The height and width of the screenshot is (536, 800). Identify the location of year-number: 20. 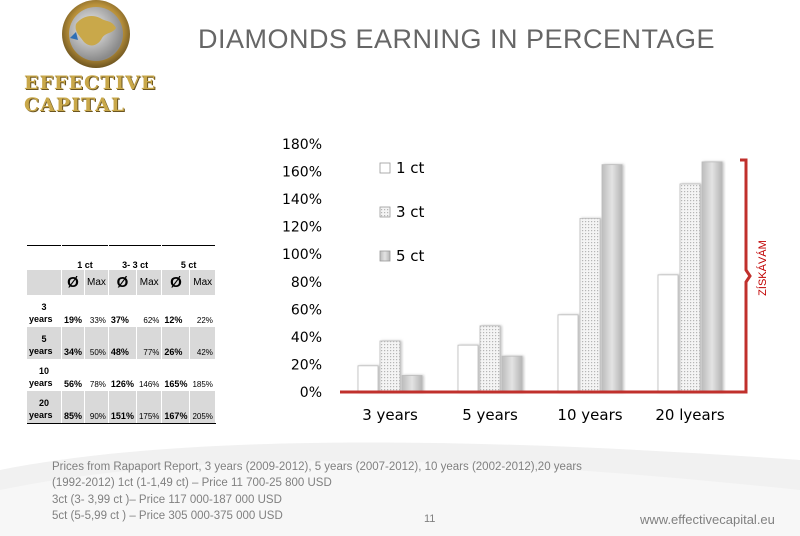
(43, 403).